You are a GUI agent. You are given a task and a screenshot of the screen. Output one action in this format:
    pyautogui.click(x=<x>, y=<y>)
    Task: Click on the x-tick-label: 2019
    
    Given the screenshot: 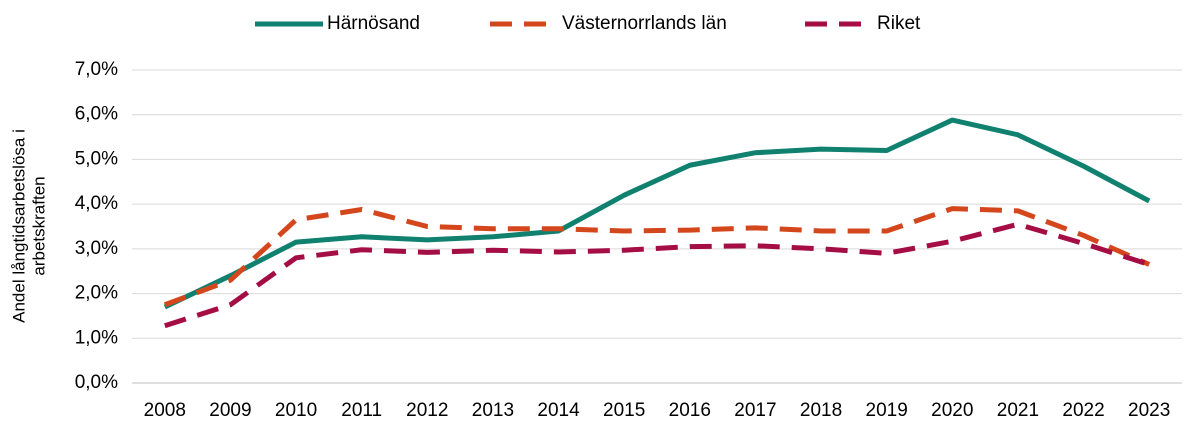 What is the action you would take?
    pyautogui.click(x=887, y=410)
    